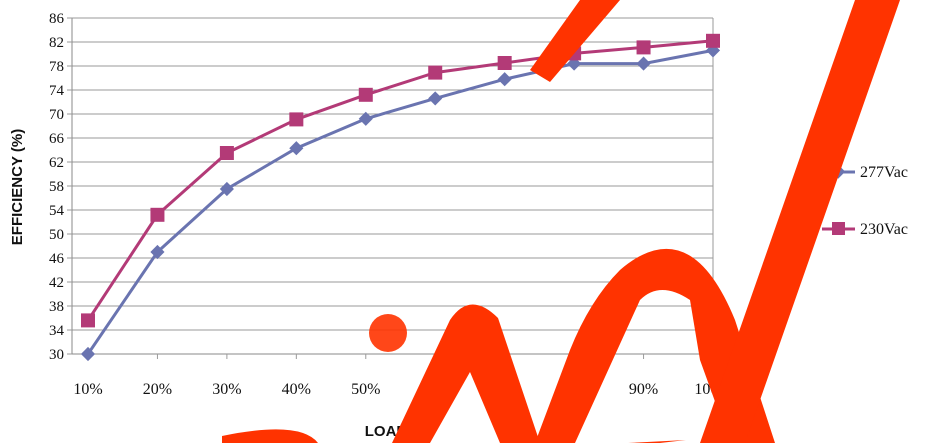  I want to click on y-tick-label-78: 78, so click(56, 67).